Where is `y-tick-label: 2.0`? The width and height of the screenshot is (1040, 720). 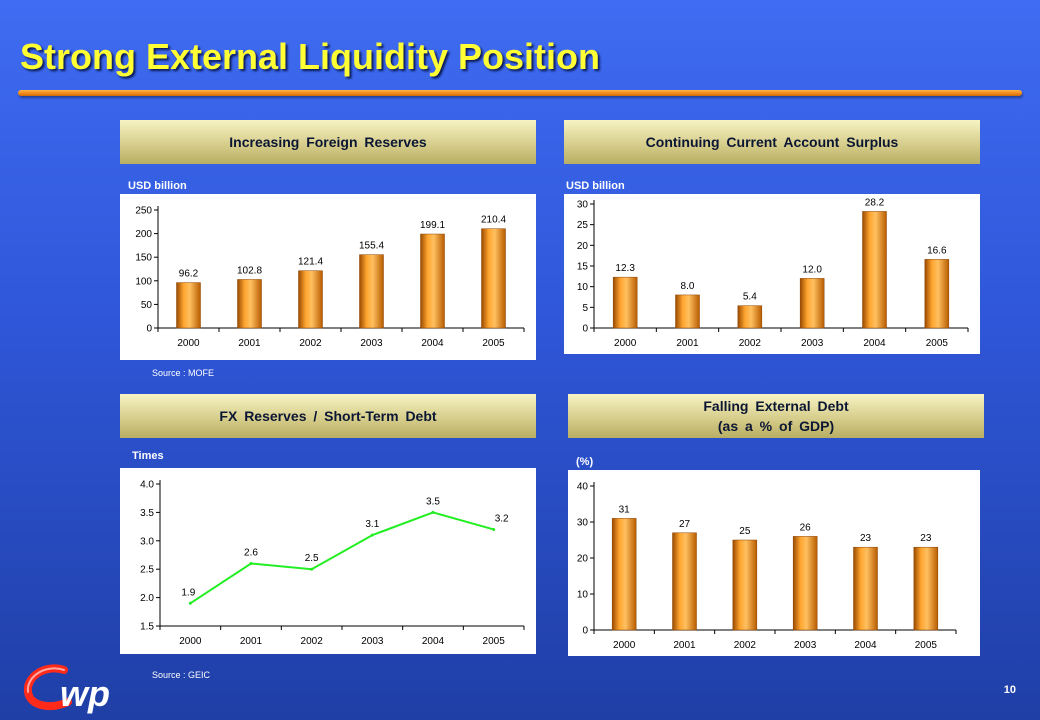
y-tick-label: 2.0 is located at coordinates (147, 598).